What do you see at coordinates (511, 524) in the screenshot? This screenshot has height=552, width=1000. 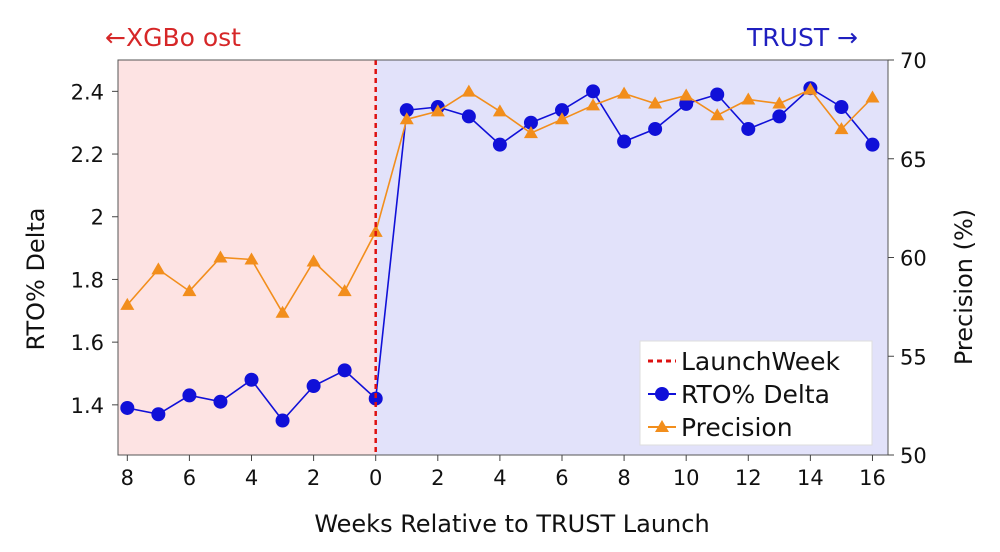 I see `x-axis-title: Weeks Relative to TRUST Launch` at bounding box center [511, 524].